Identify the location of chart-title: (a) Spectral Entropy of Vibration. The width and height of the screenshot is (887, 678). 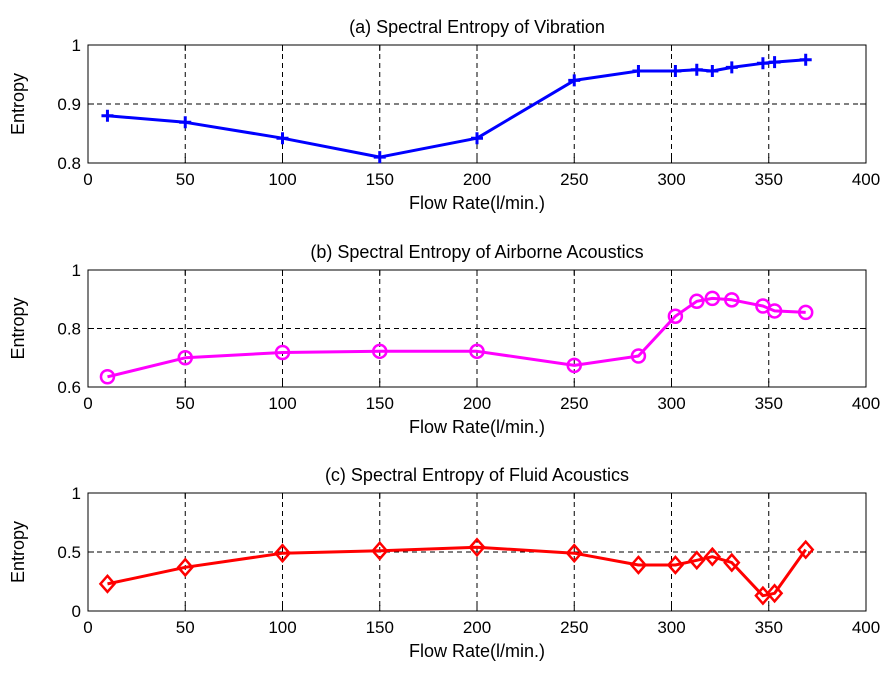
(477, 27).